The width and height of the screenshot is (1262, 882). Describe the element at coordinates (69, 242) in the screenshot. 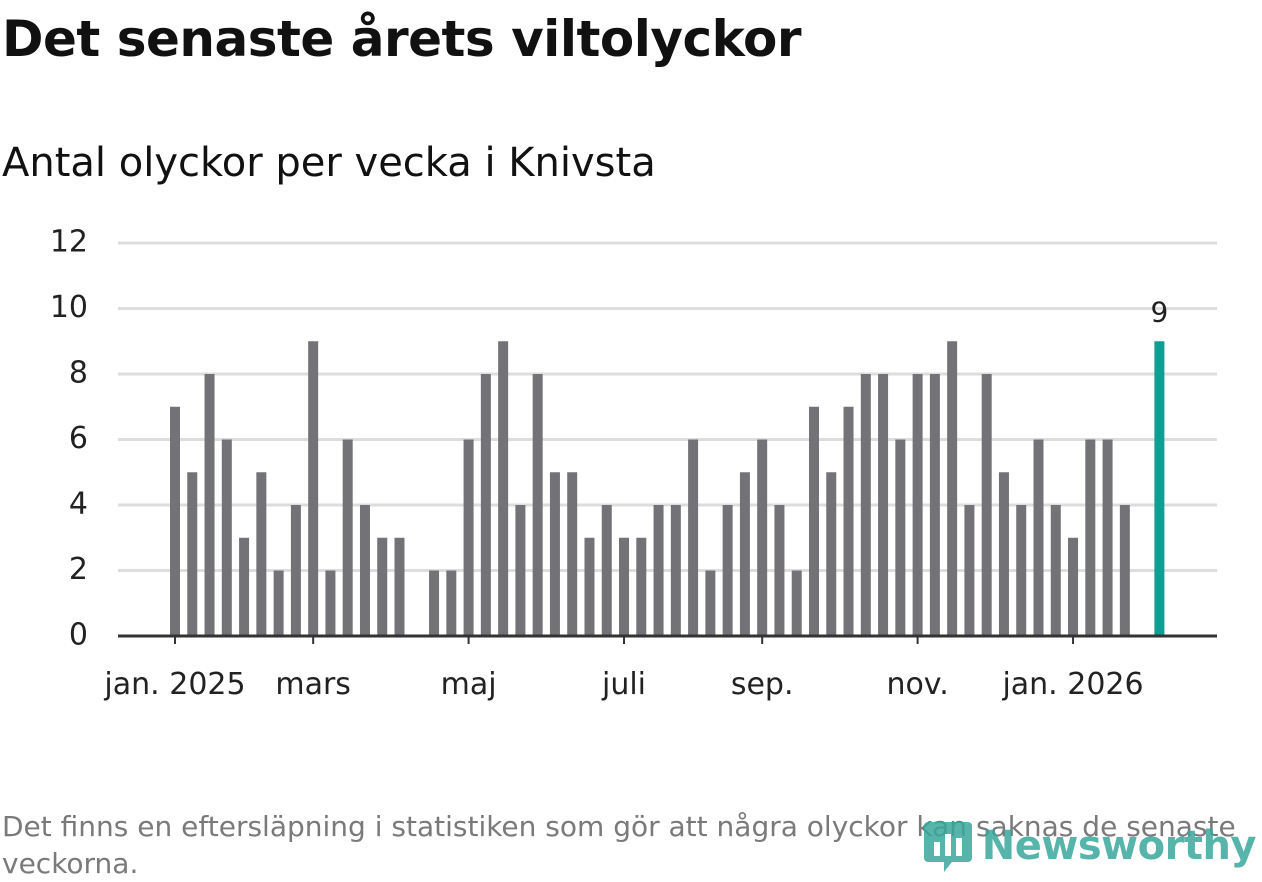

I see `y-tick-label: 12` at that location.